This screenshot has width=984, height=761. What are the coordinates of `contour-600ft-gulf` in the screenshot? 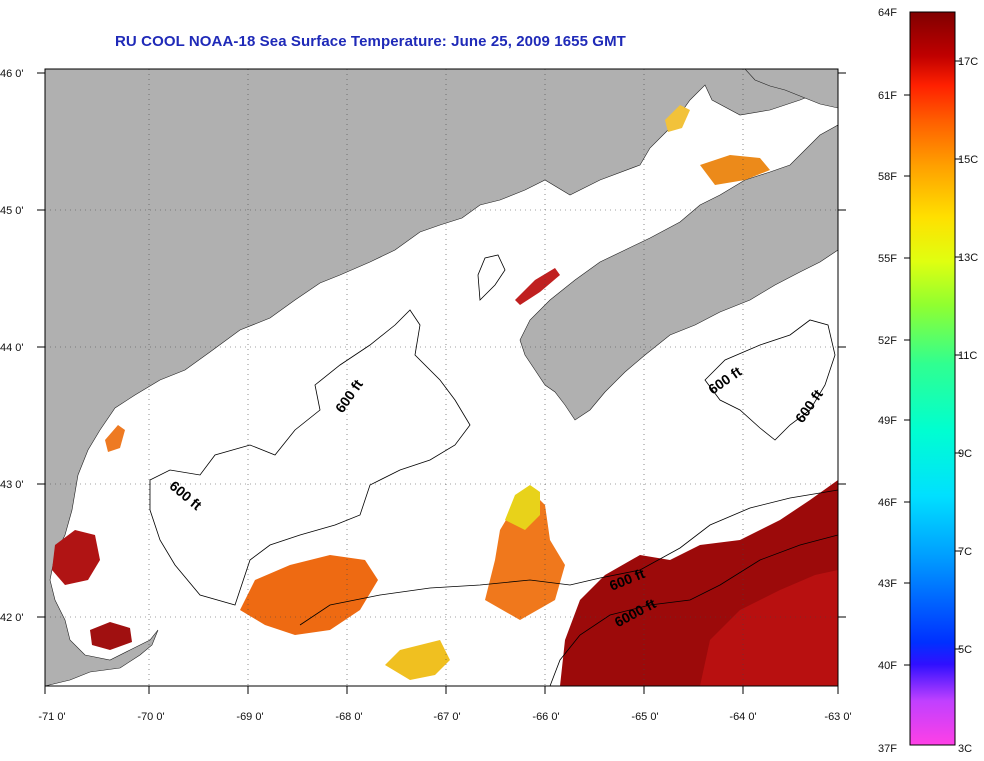 It's located at (310, 457).